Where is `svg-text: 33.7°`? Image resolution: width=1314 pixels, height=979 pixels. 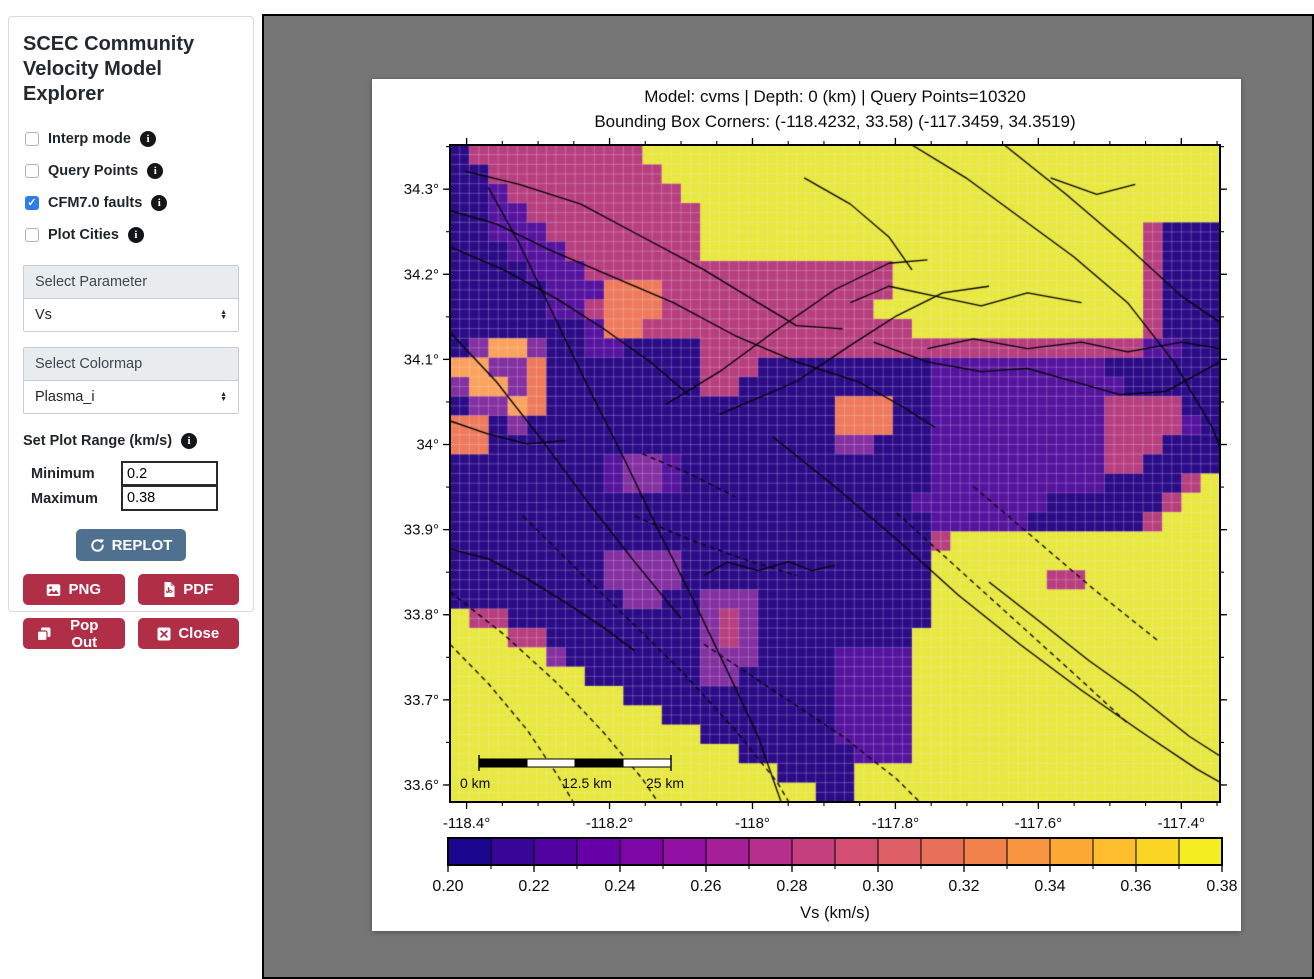 svg-text: 33.7° is located at coordinates (421, 700).